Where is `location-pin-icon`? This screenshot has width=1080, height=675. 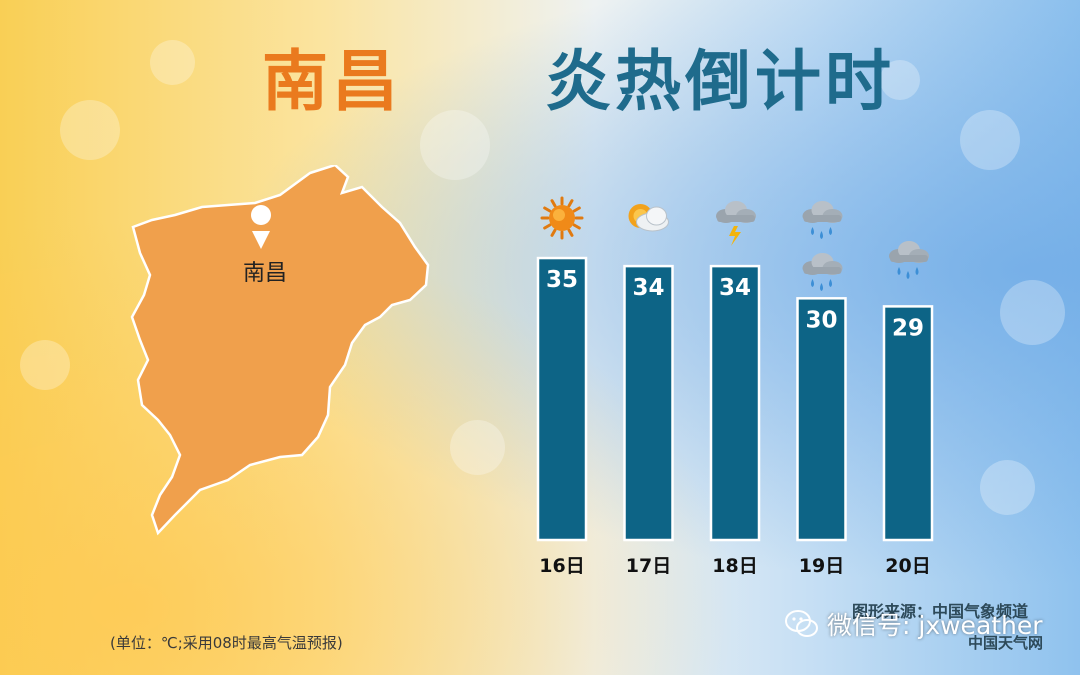
location-pin-icon is located at coordinates (261, 227).